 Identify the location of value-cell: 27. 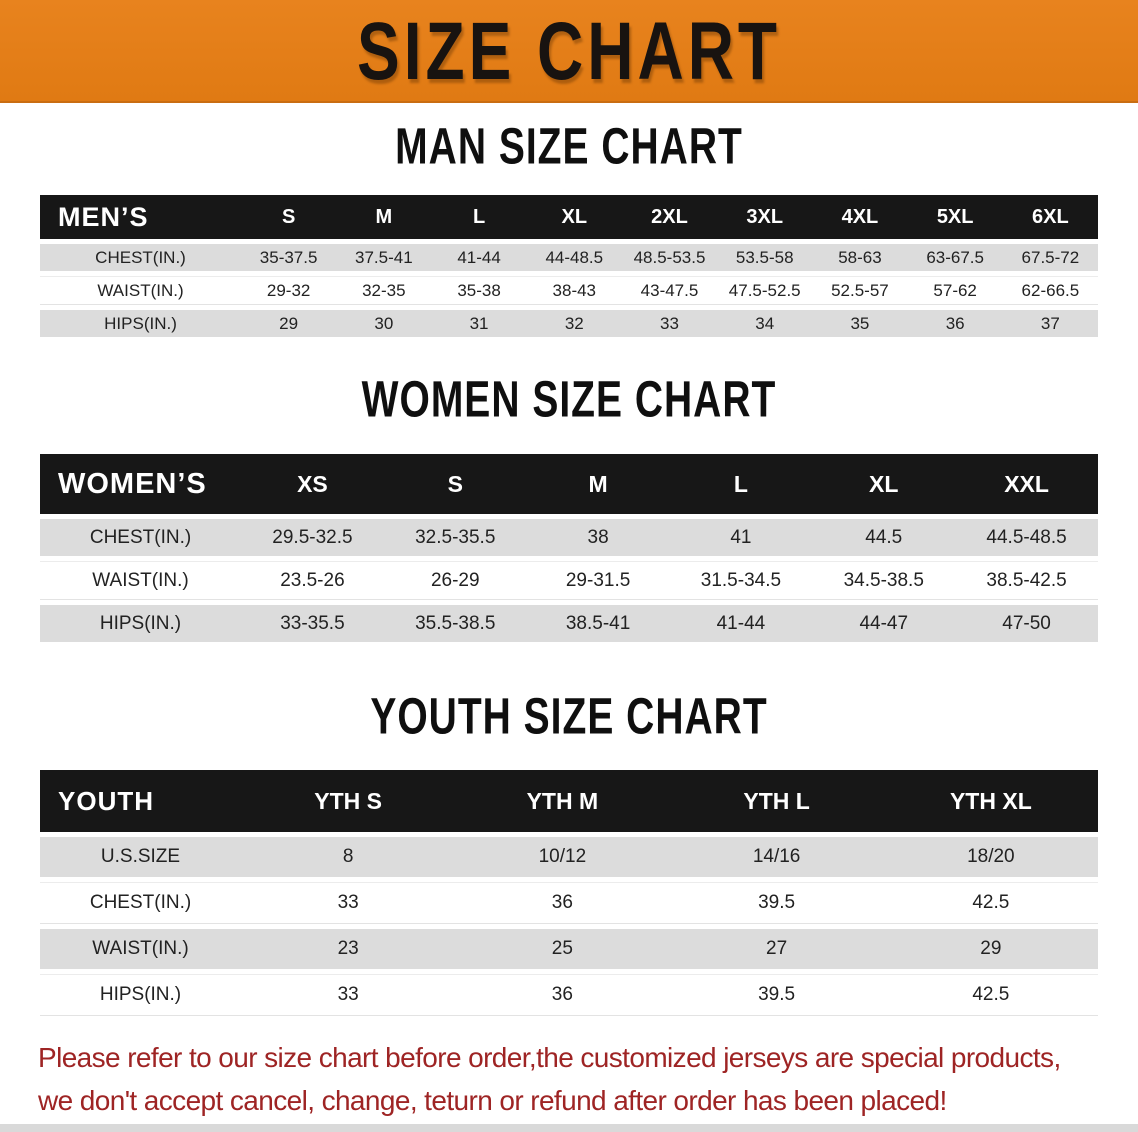
(776, 949).